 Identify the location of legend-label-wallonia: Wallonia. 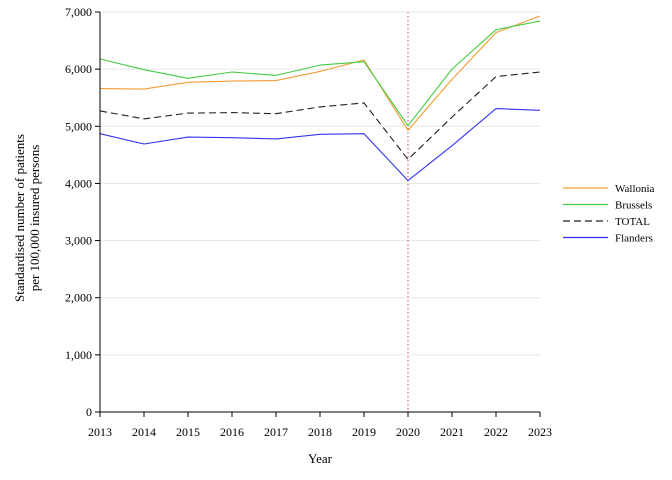
(635, 189).